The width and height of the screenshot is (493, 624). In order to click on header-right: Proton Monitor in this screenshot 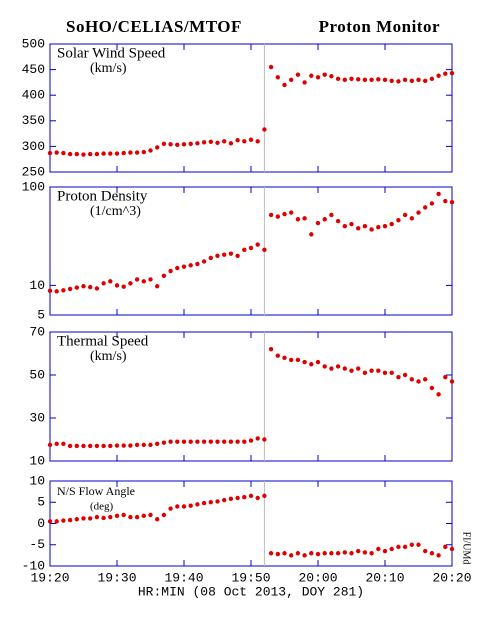, I will do `click(379, 26)`.